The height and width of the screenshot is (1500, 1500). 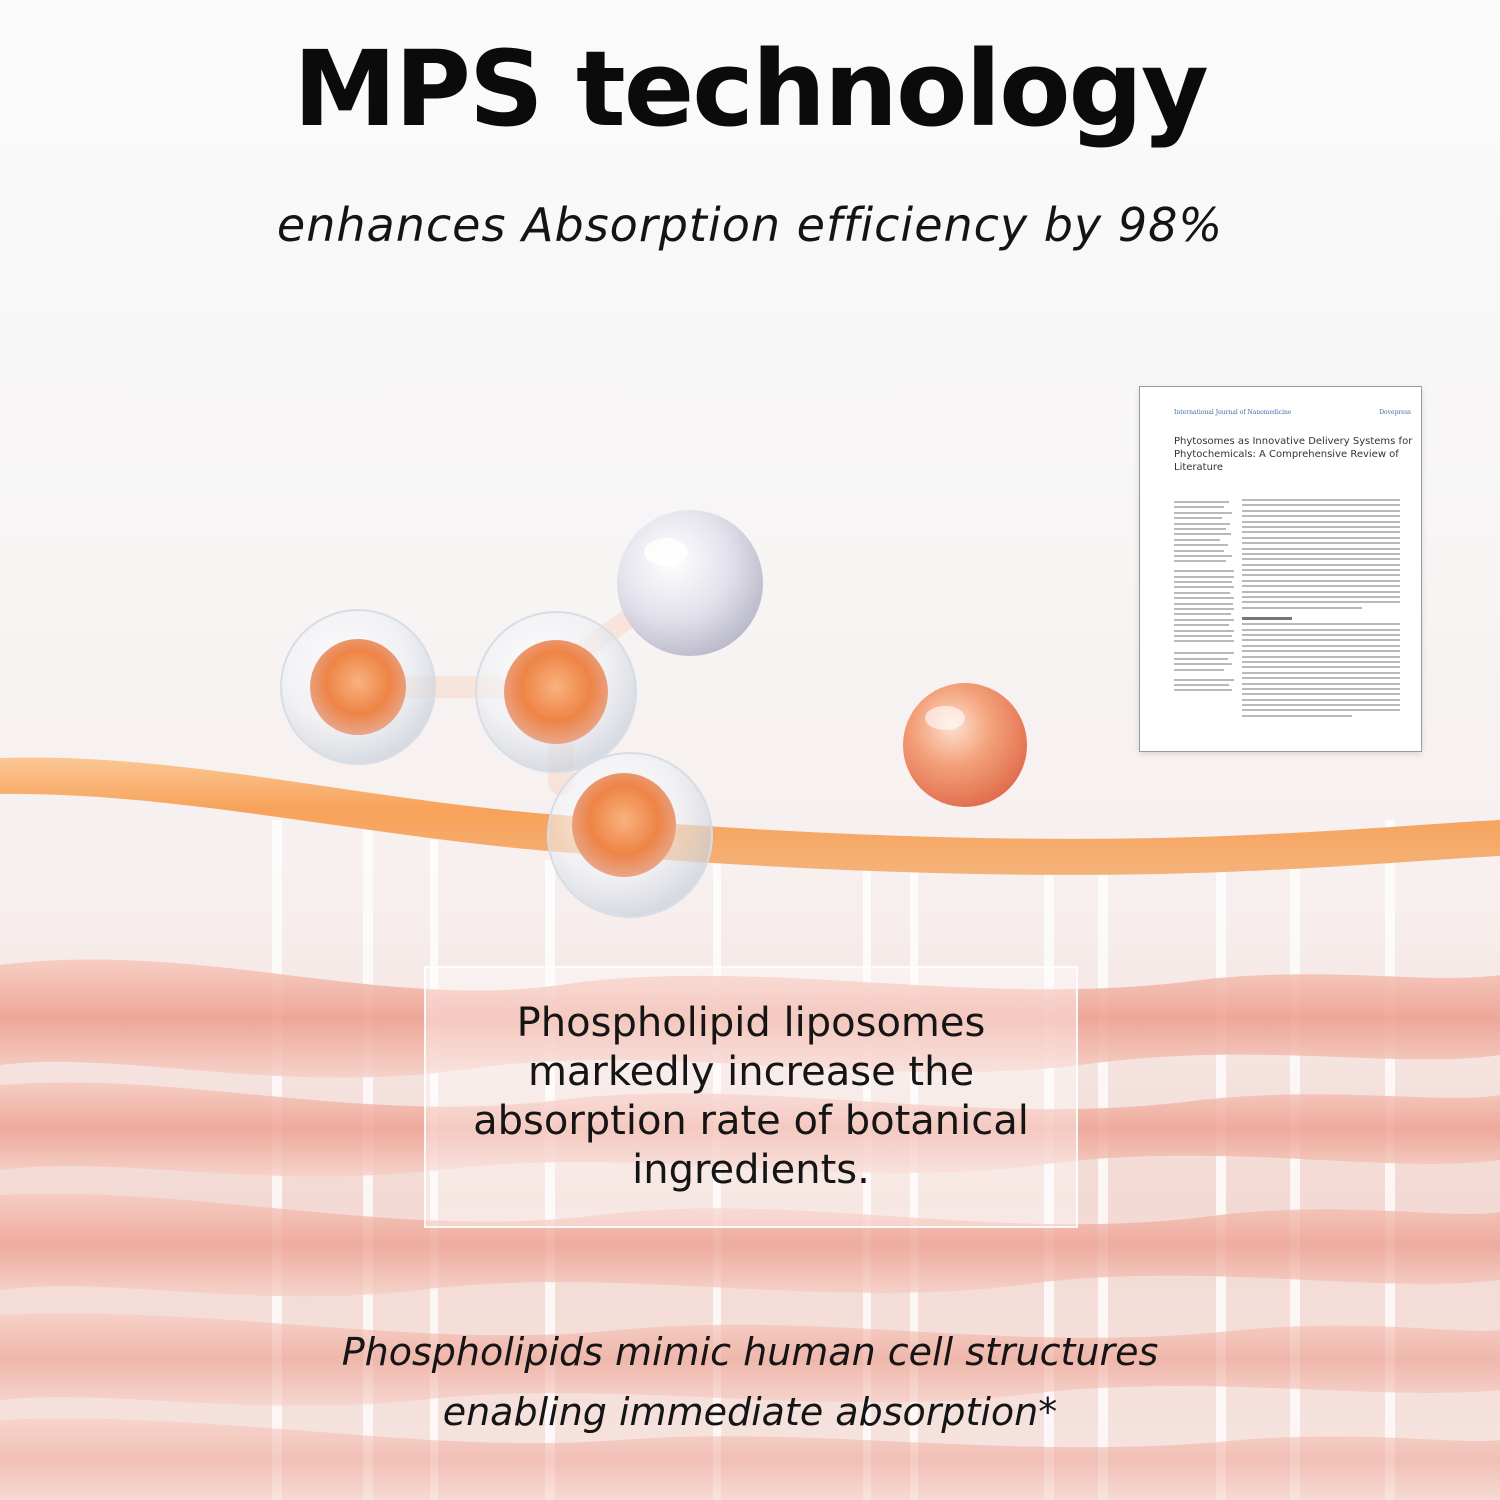 What do you see at coordinates (965, 745) in the screenshot?
I see `orange-droplet` at bounding box center [965, 745].